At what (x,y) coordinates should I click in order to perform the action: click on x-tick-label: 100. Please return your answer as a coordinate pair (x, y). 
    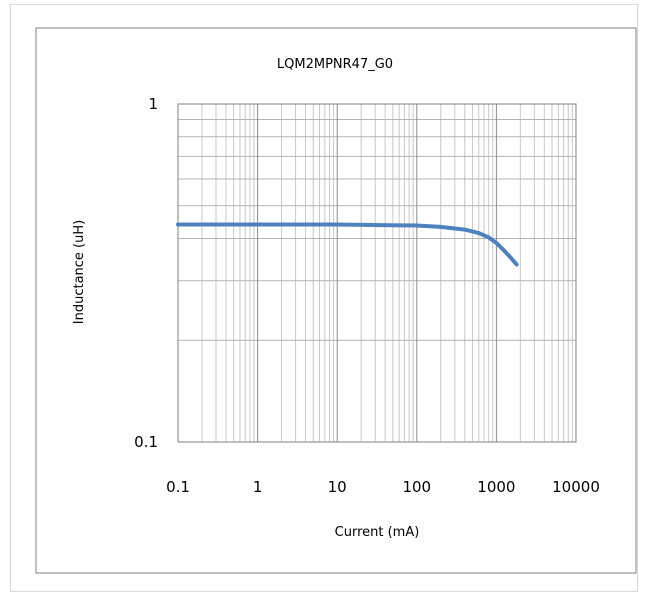
    Looking at the image, I should click on (416, 487).